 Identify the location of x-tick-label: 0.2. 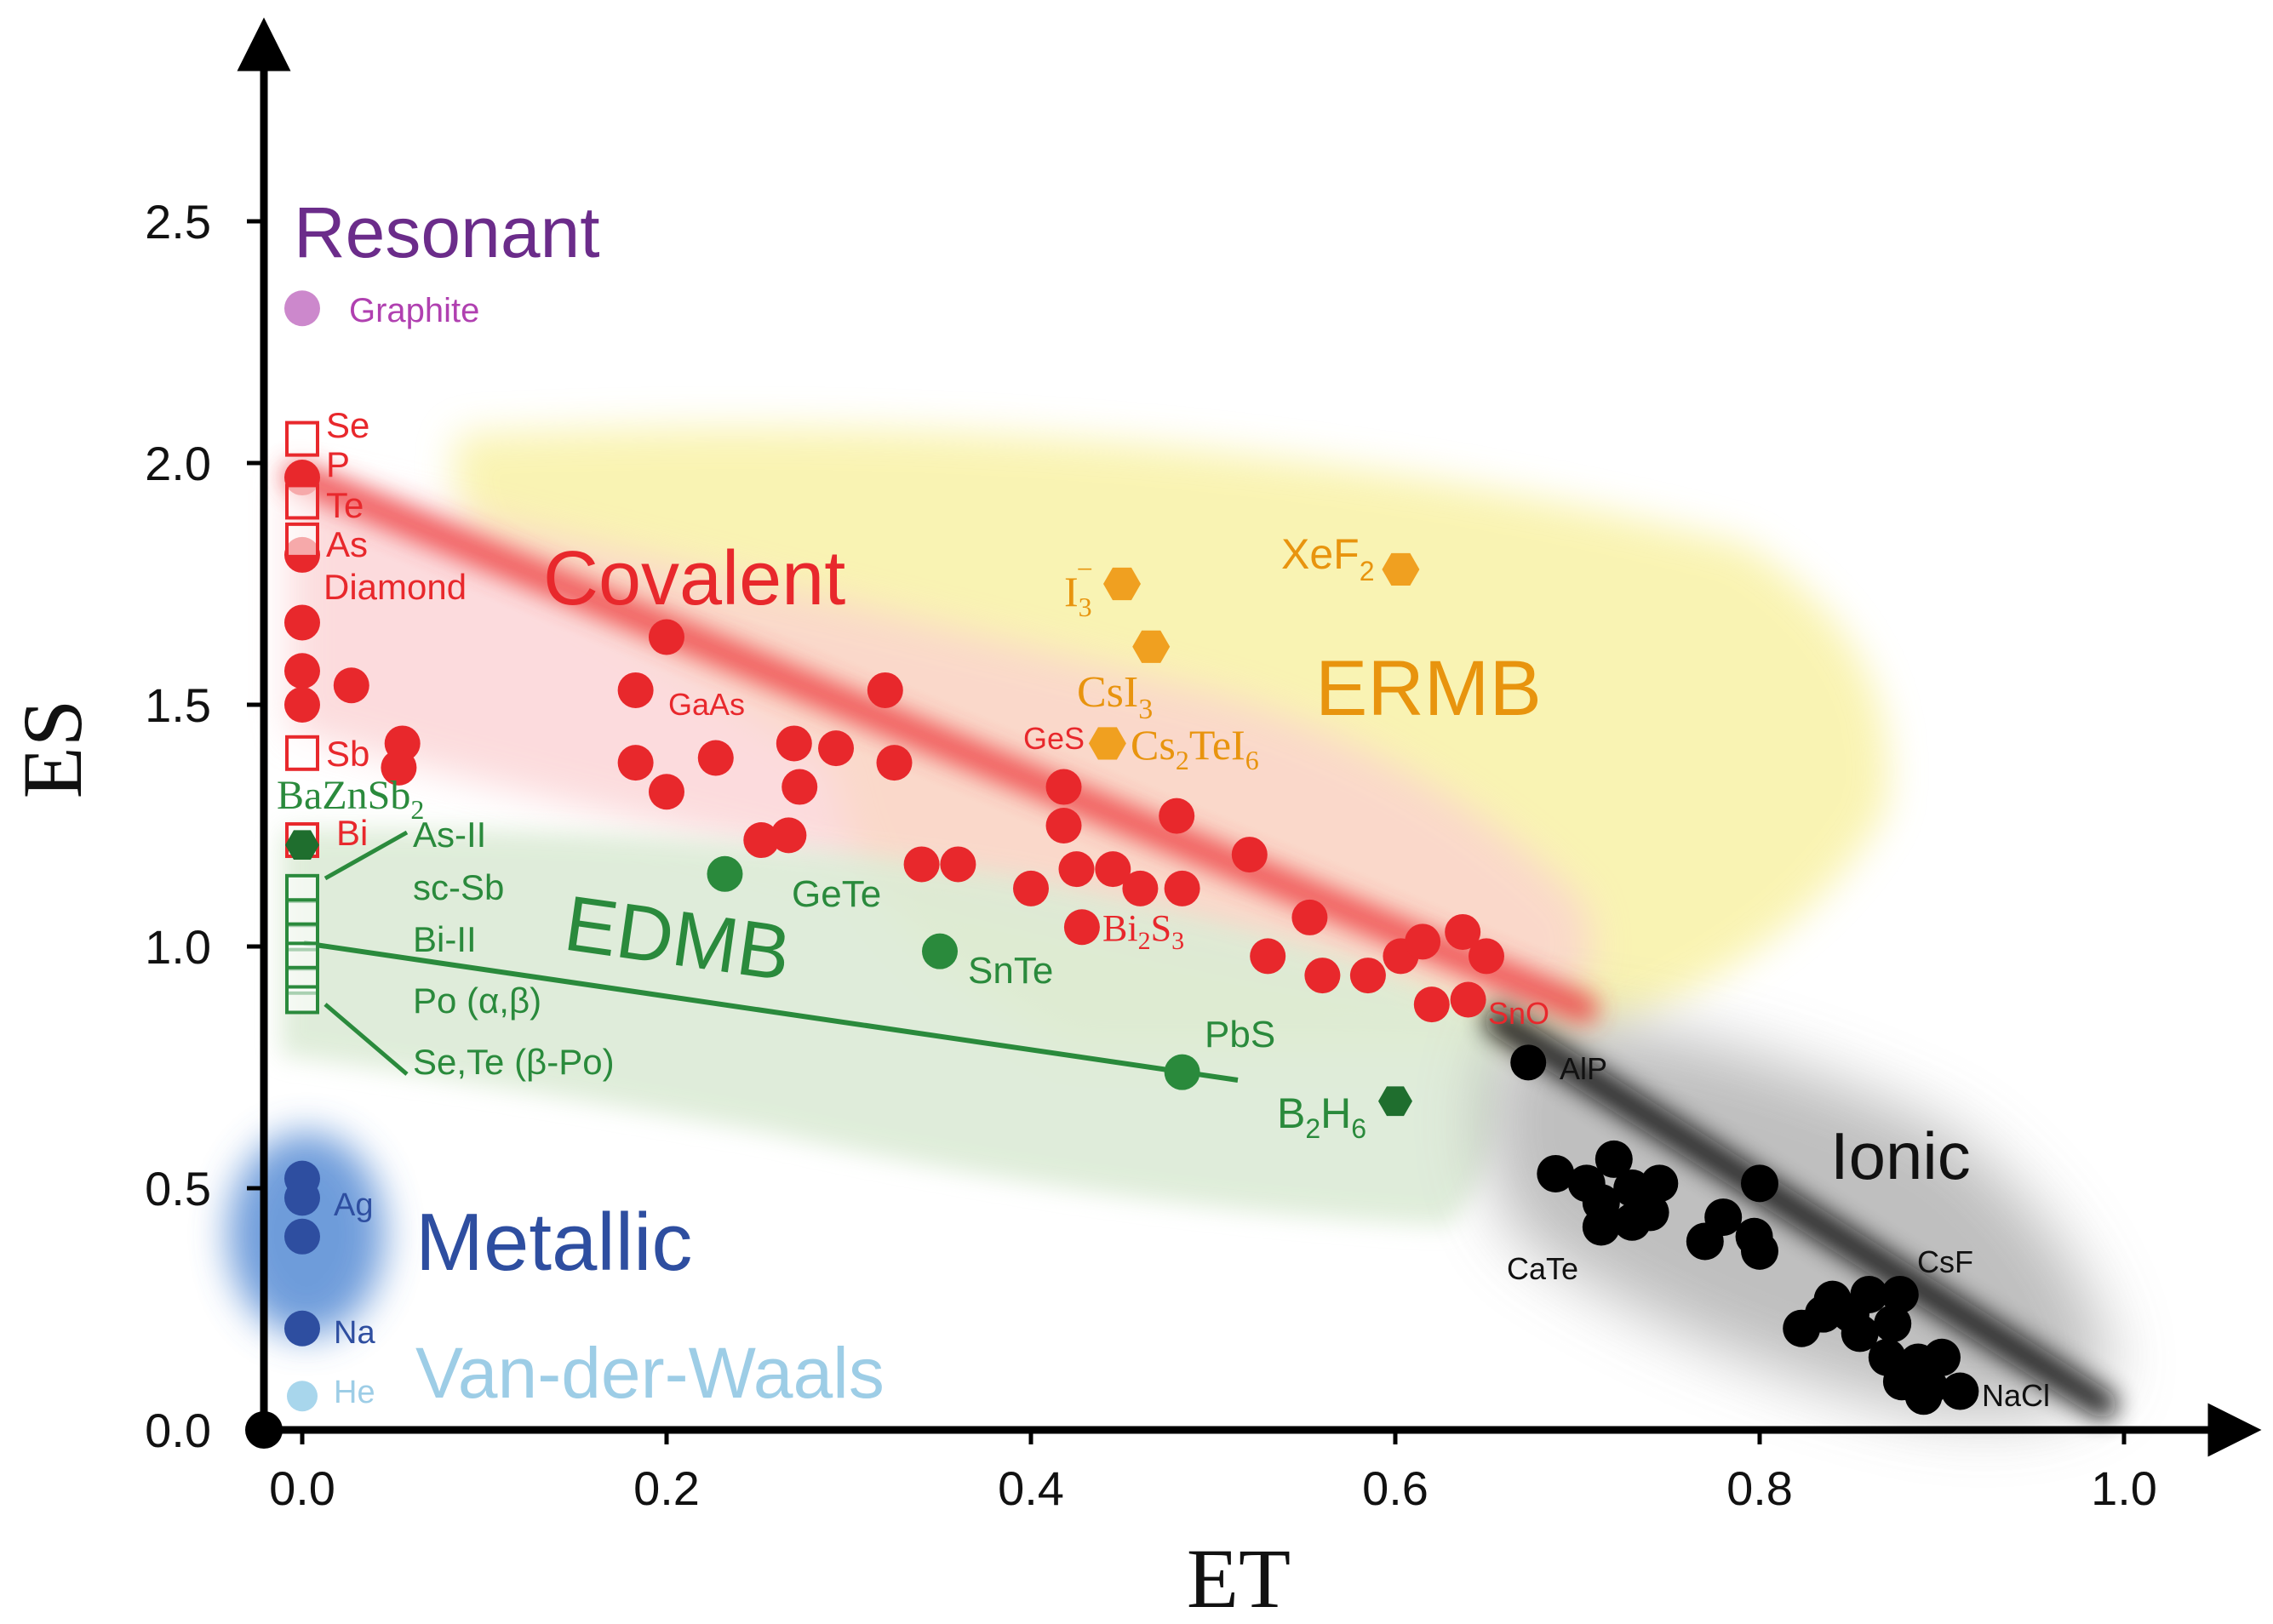
(666, 1488).